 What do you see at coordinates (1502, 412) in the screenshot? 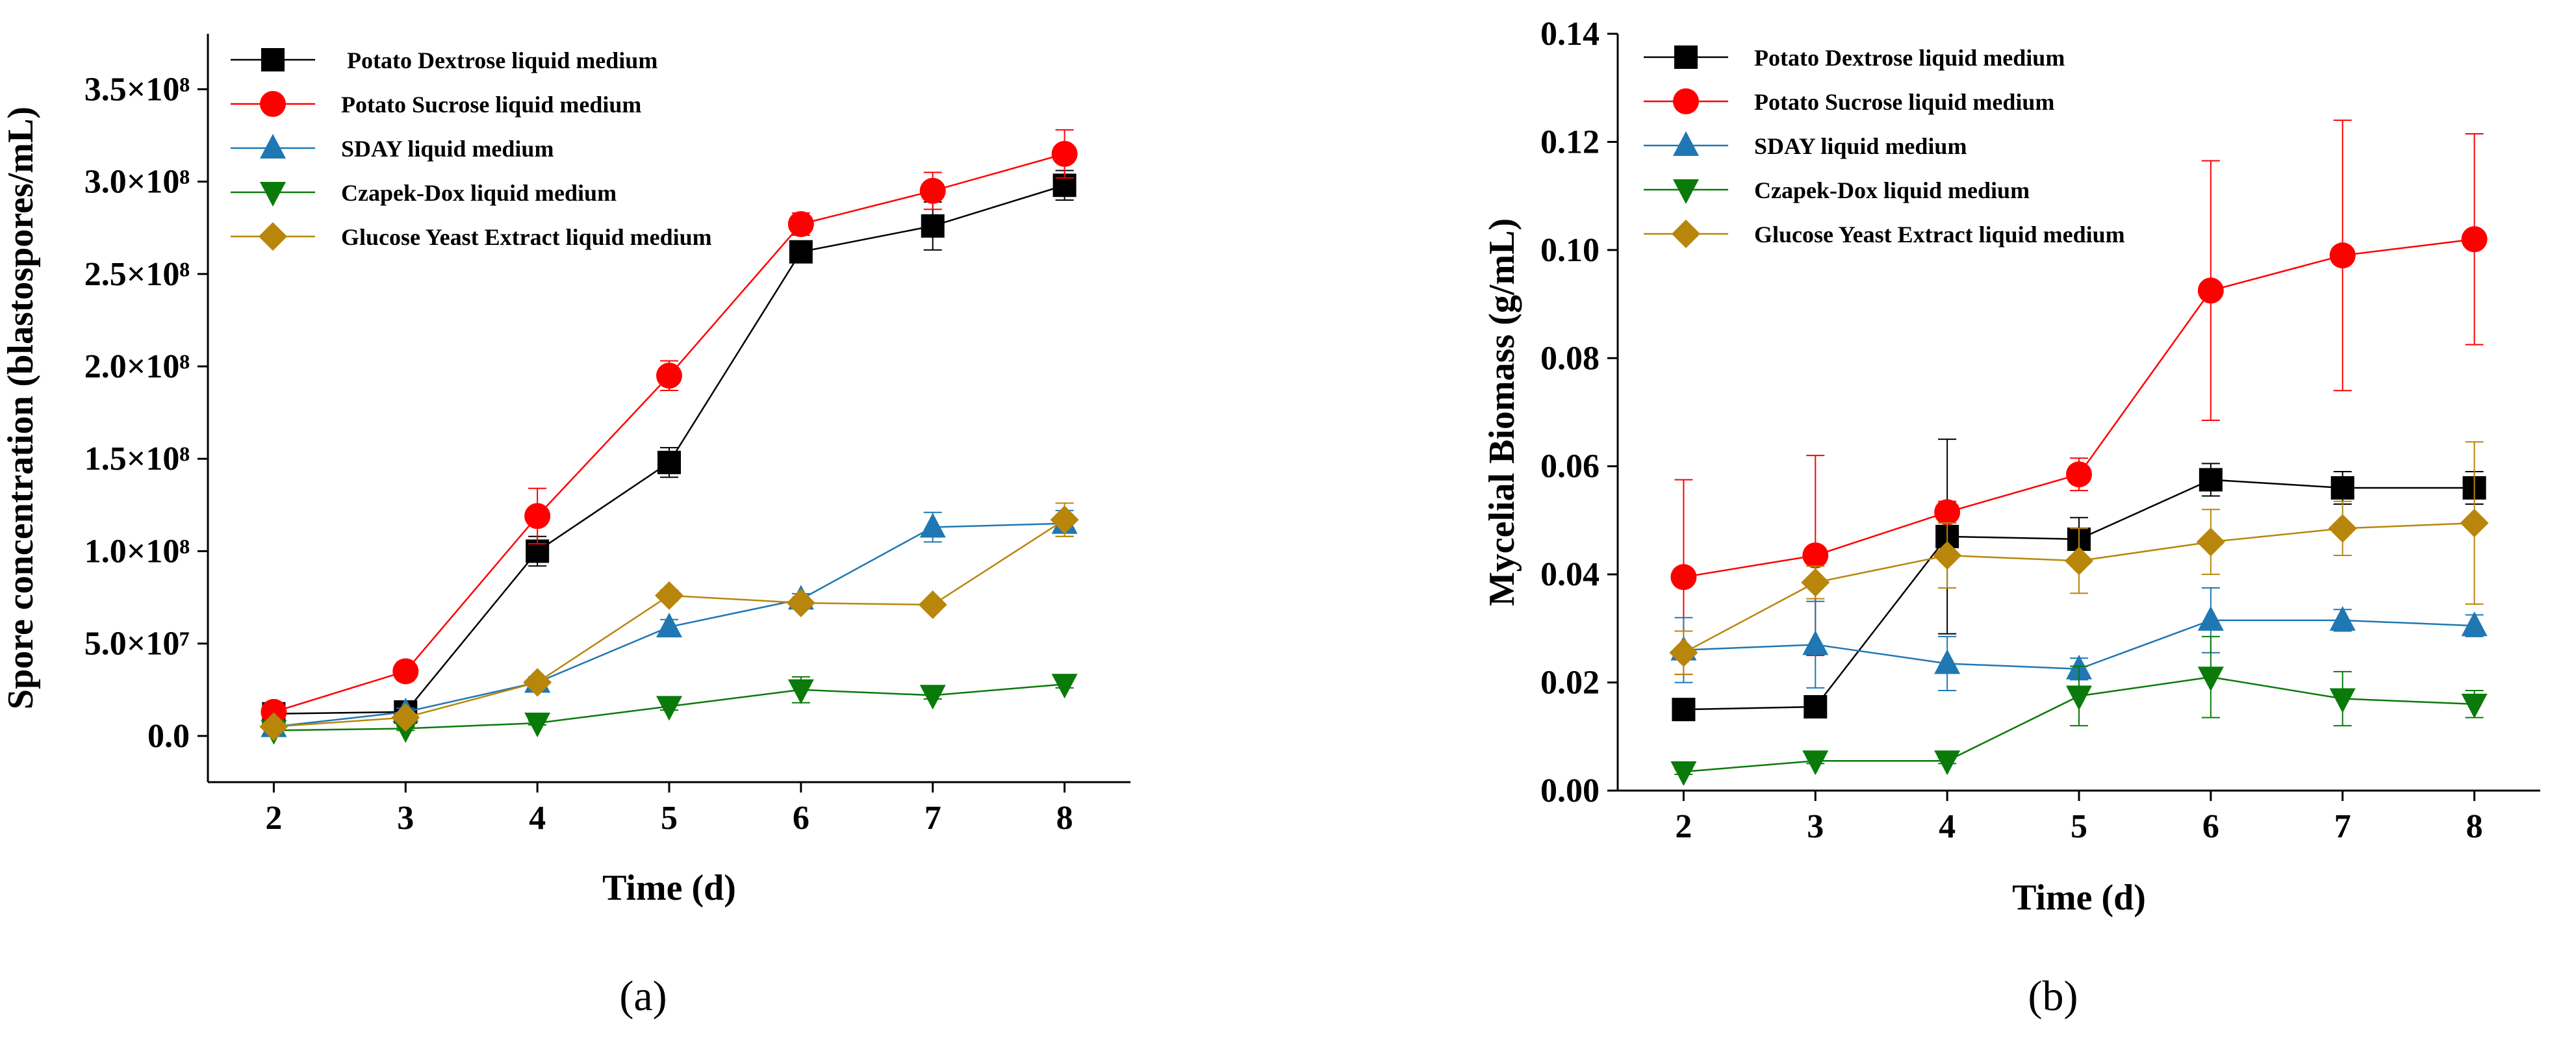
I see `y-axis-title: Mycelial Biomass (g/mL)` at bounding box center [1502, 412].